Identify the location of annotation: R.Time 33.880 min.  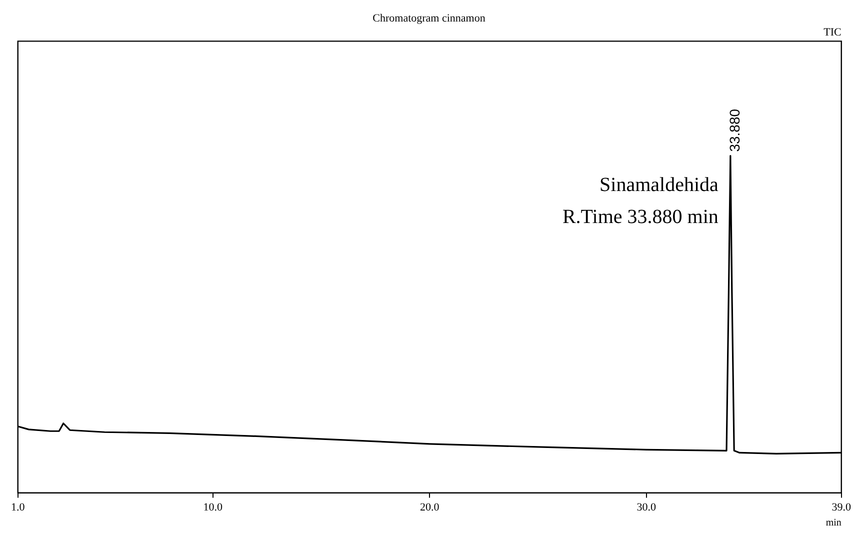
(640, 217).